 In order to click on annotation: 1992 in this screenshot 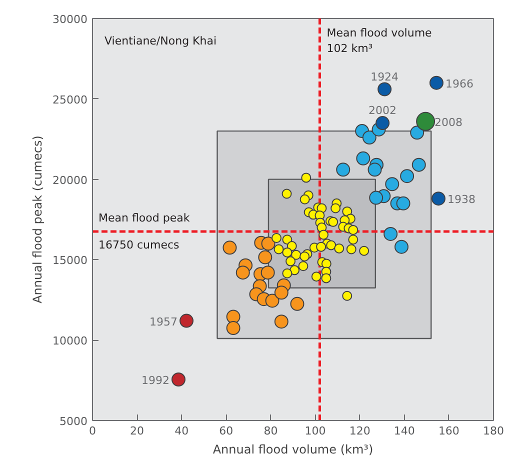, I will do `click(156, 380)`.